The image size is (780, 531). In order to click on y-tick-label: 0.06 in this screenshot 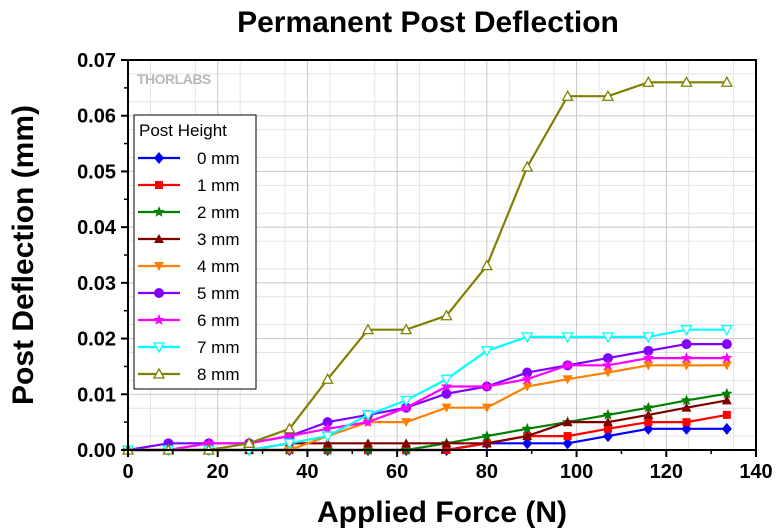, I will do `click(96, 117)`.